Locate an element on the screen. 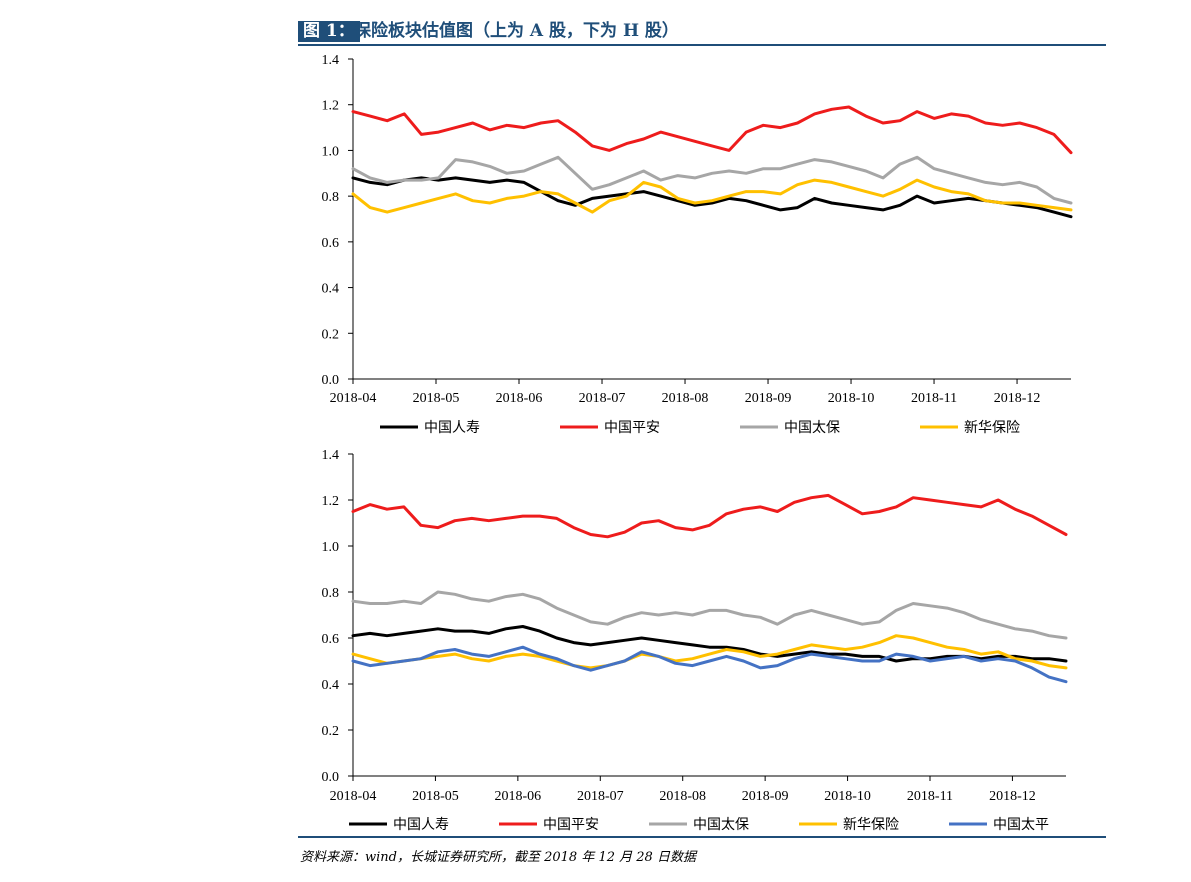 This screenshot has width=1191, height=882. data-source-note: 资料来源：wind，长城证券研究所，截至 2018 年 12 月 28 日数据 is located at coordinates (498, 857).